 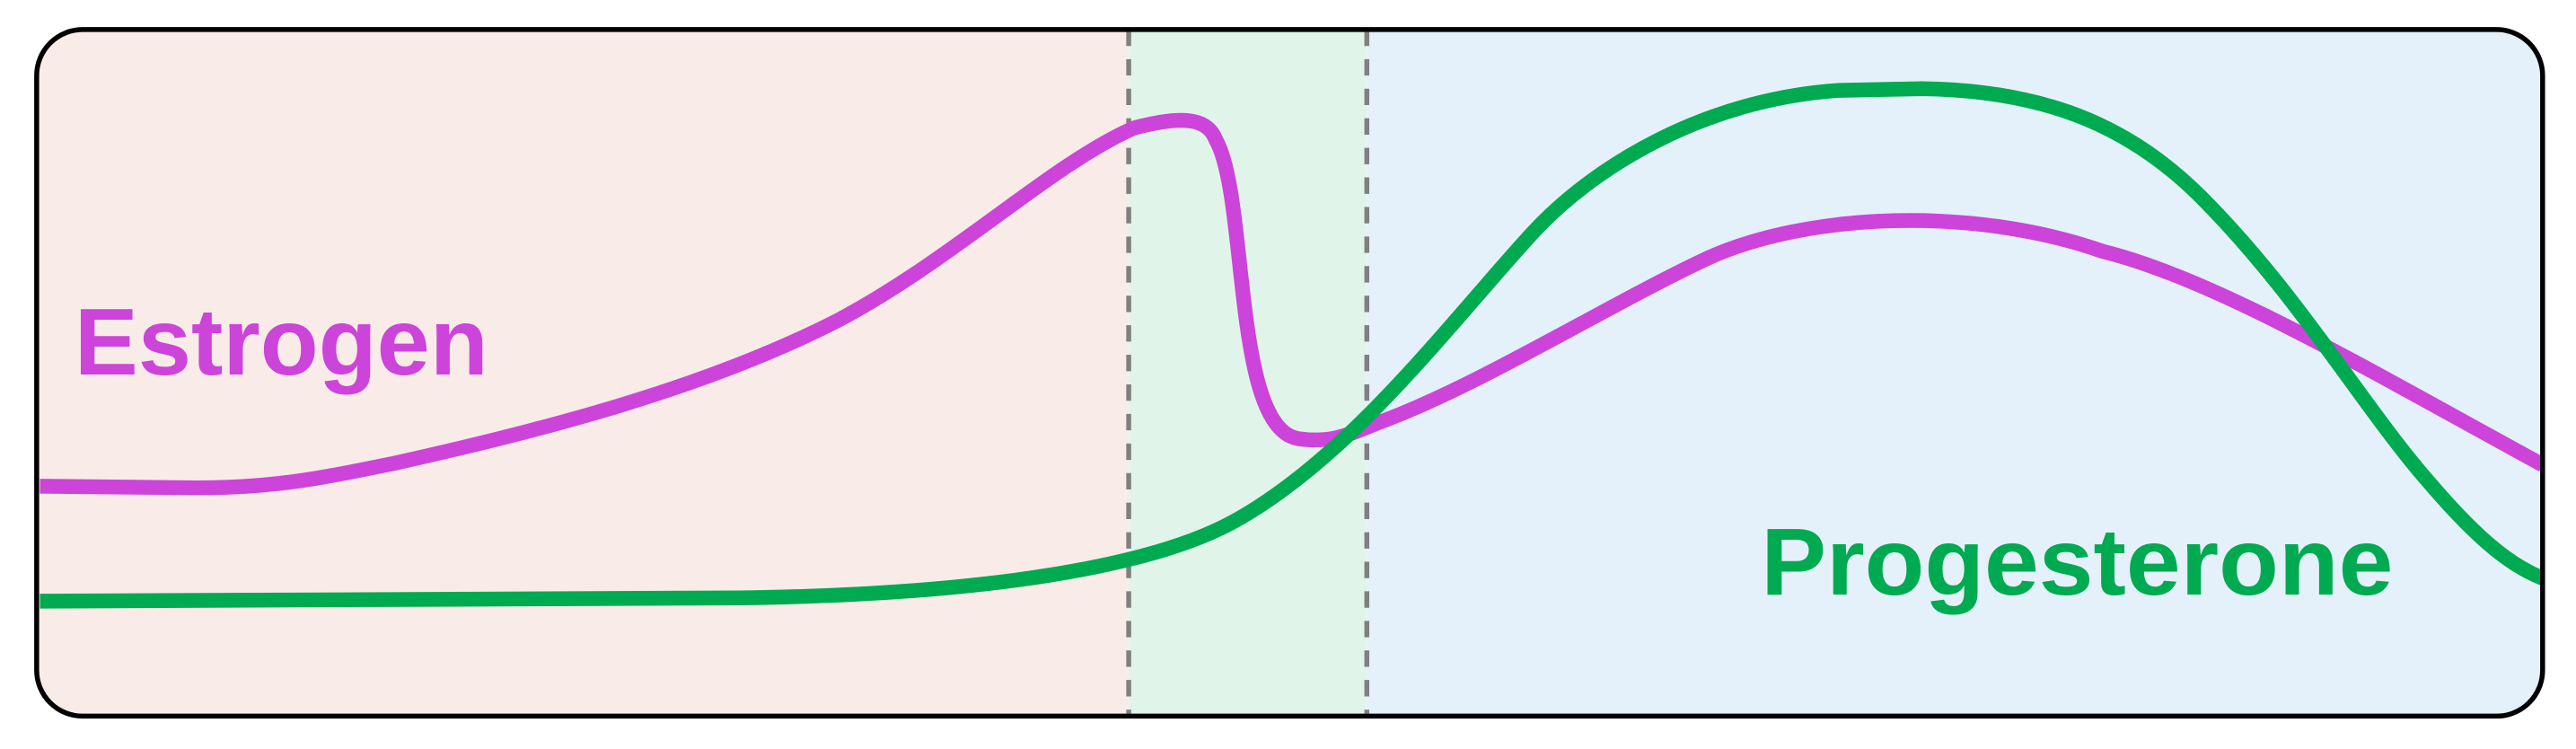 What do you see at coordinates (2077, 562) in the screenshot?
I see `progesterone-label: Progesterone` at bounding box center [2077, 562].